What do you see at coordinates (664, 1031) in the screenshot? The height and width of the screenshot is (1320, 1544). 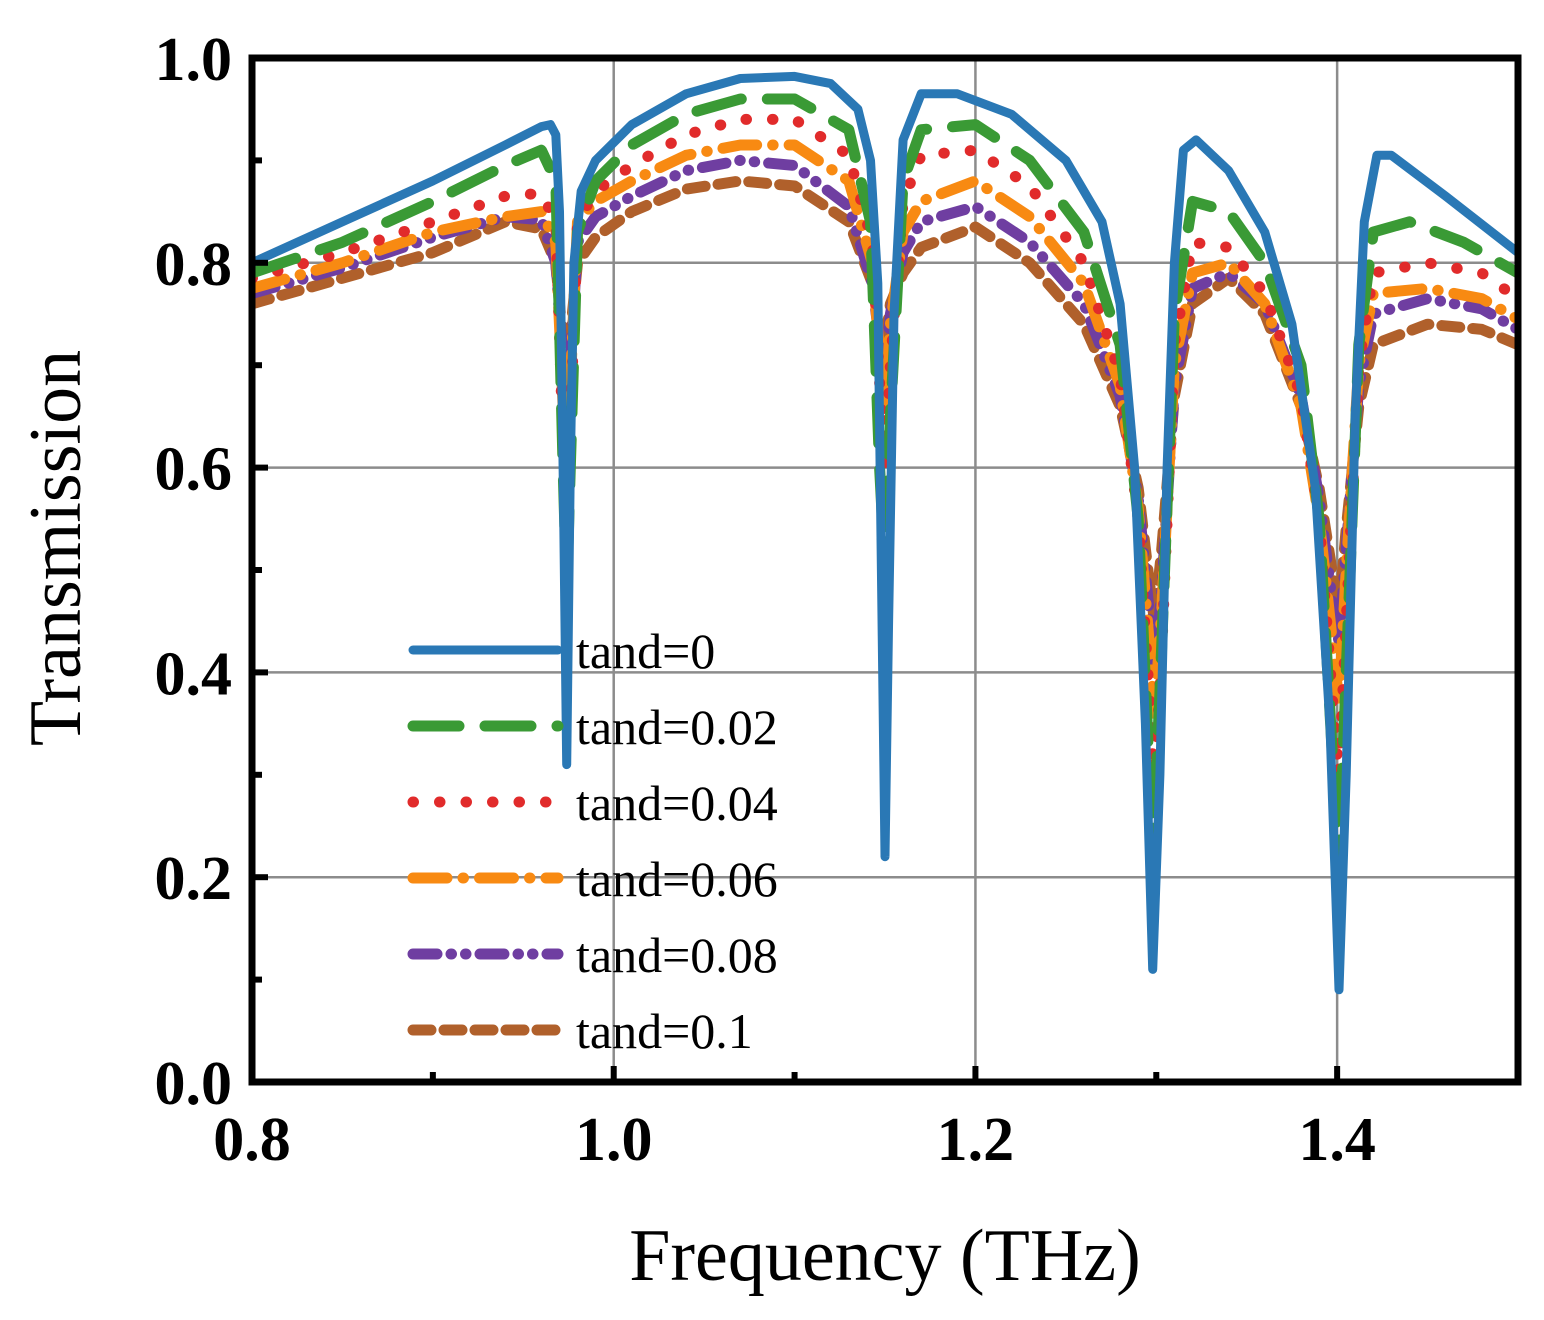 I see `legend-label-5: tand=0.1` at bounding box center [664, 1031].